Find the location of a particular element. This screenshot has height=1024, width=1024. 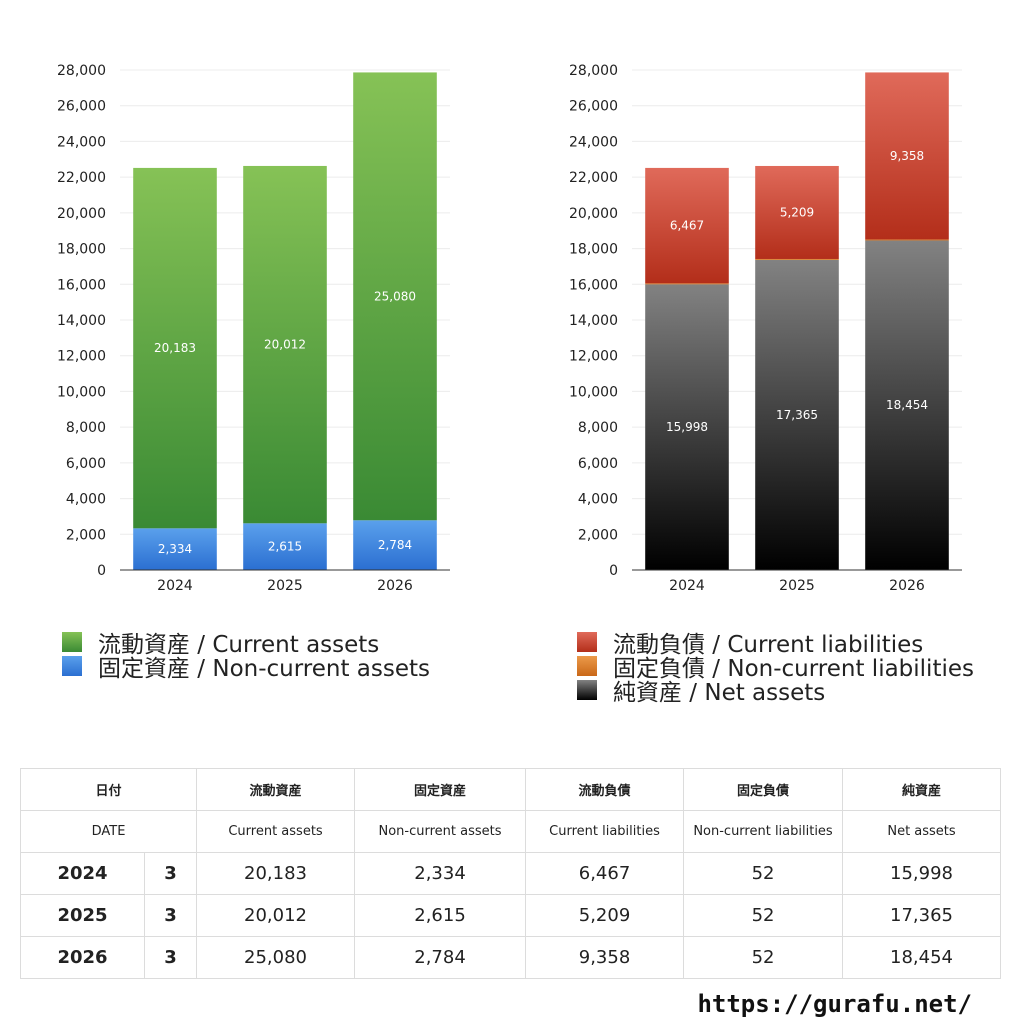

bar-value-label: 20,012 is located at coordinates (285, 345).